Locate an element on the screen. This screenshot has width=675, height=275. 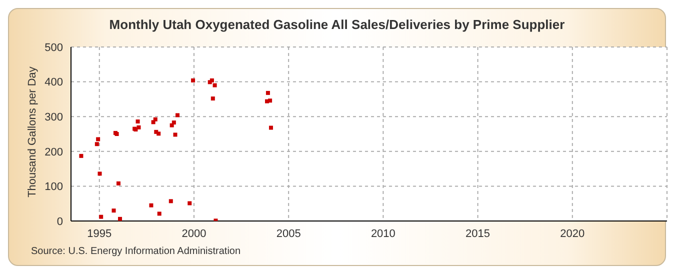
y-tick-label: 500 is located at coordinates (53, 48).